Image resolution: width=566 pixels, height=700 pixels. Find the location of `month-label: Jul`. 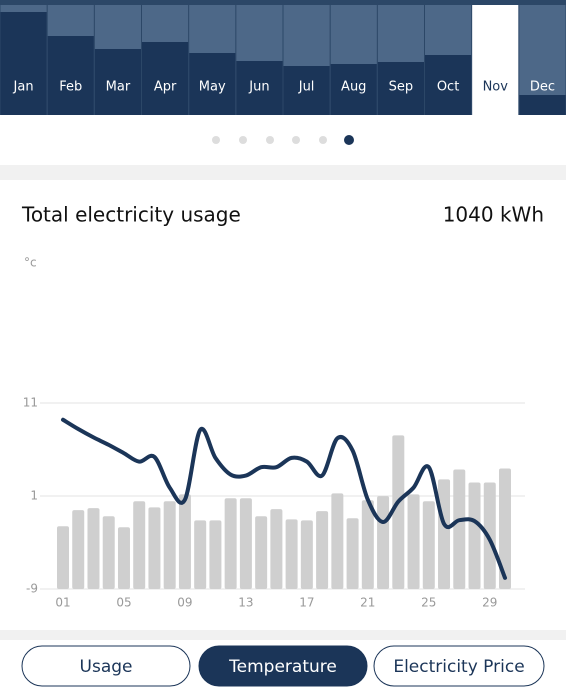

month-label: Jul is located at coordinates (306, 87).